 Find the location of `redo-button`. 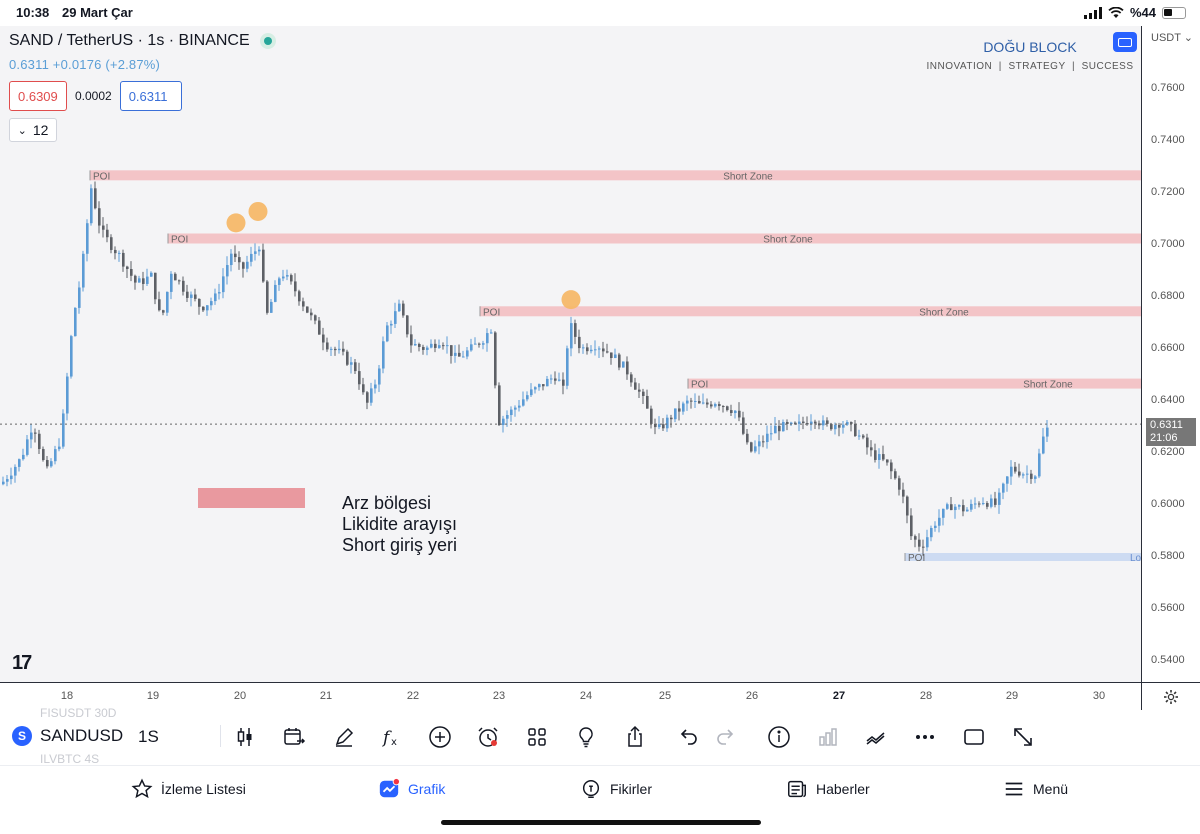

redo-button is located at coordinates (726, 737).